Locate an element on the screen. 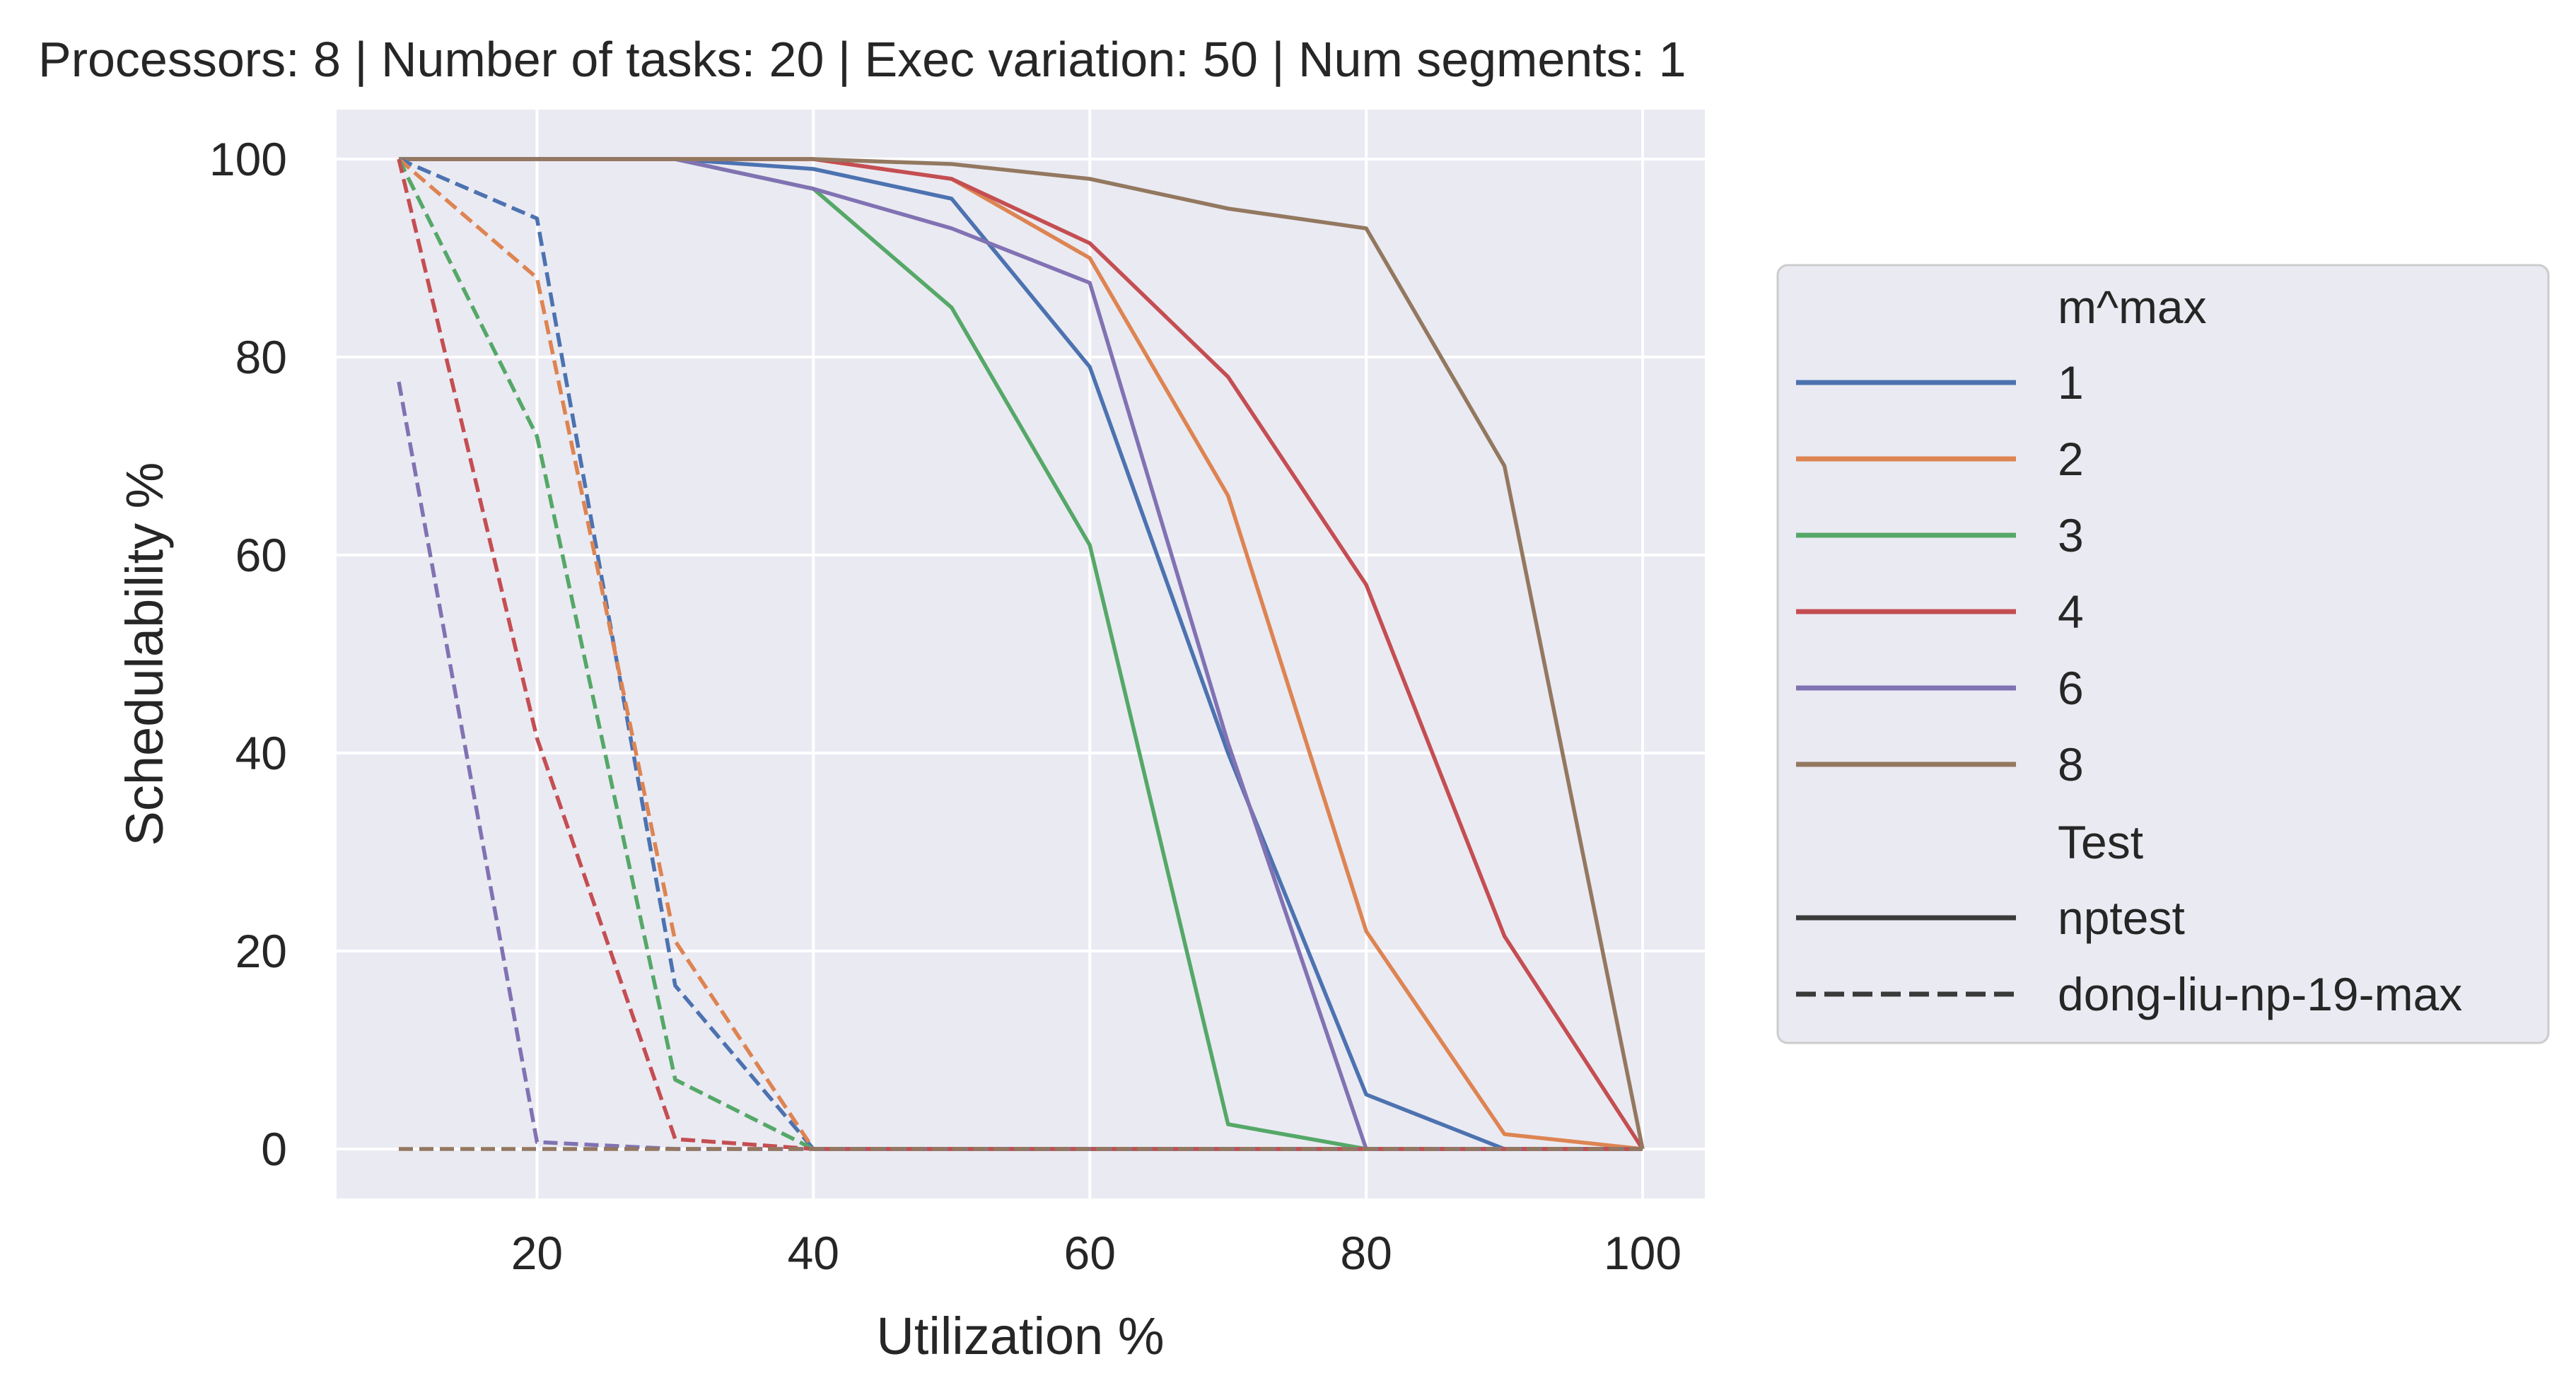 This screenshot has width=2576, height=1400. legend-label-3: 3 is located at coordinates (2071, 535).